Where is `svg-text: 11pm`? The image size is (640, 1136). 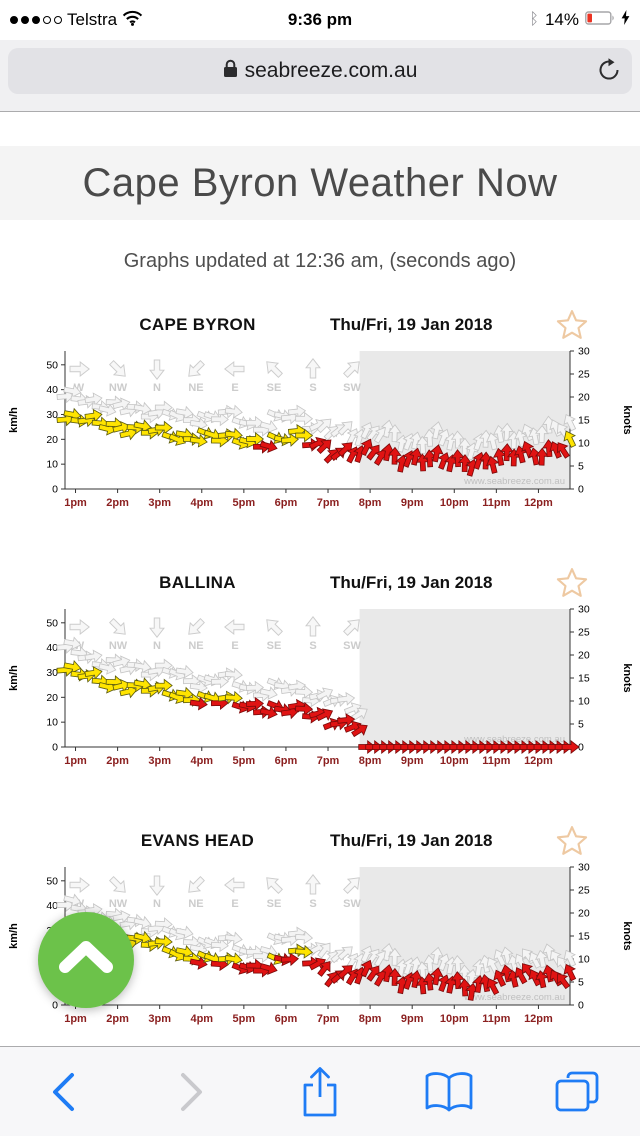
svg-text: 11pm is located at coordinates (496, 1019).